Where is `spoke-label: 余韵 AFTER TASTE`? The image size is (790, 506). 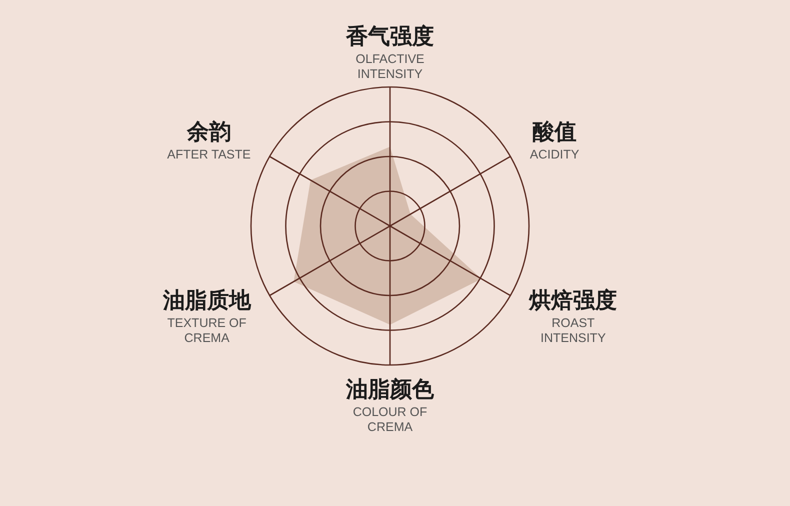
spoke-label: 余韵 AFTER TASTE is located at coordinates (209, 140).